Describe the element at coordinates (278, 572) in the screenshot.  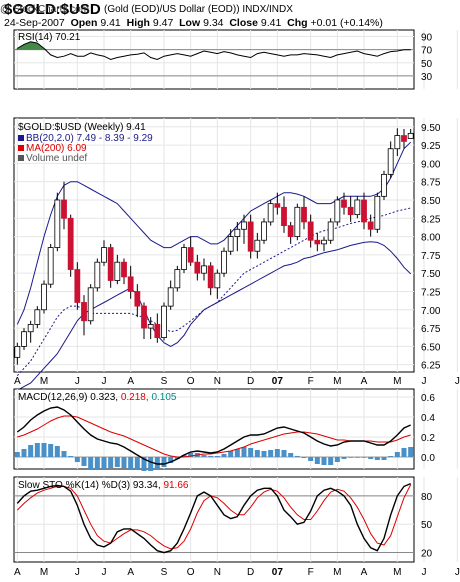
I see `x-axis-bottom-label: 07` at that location.